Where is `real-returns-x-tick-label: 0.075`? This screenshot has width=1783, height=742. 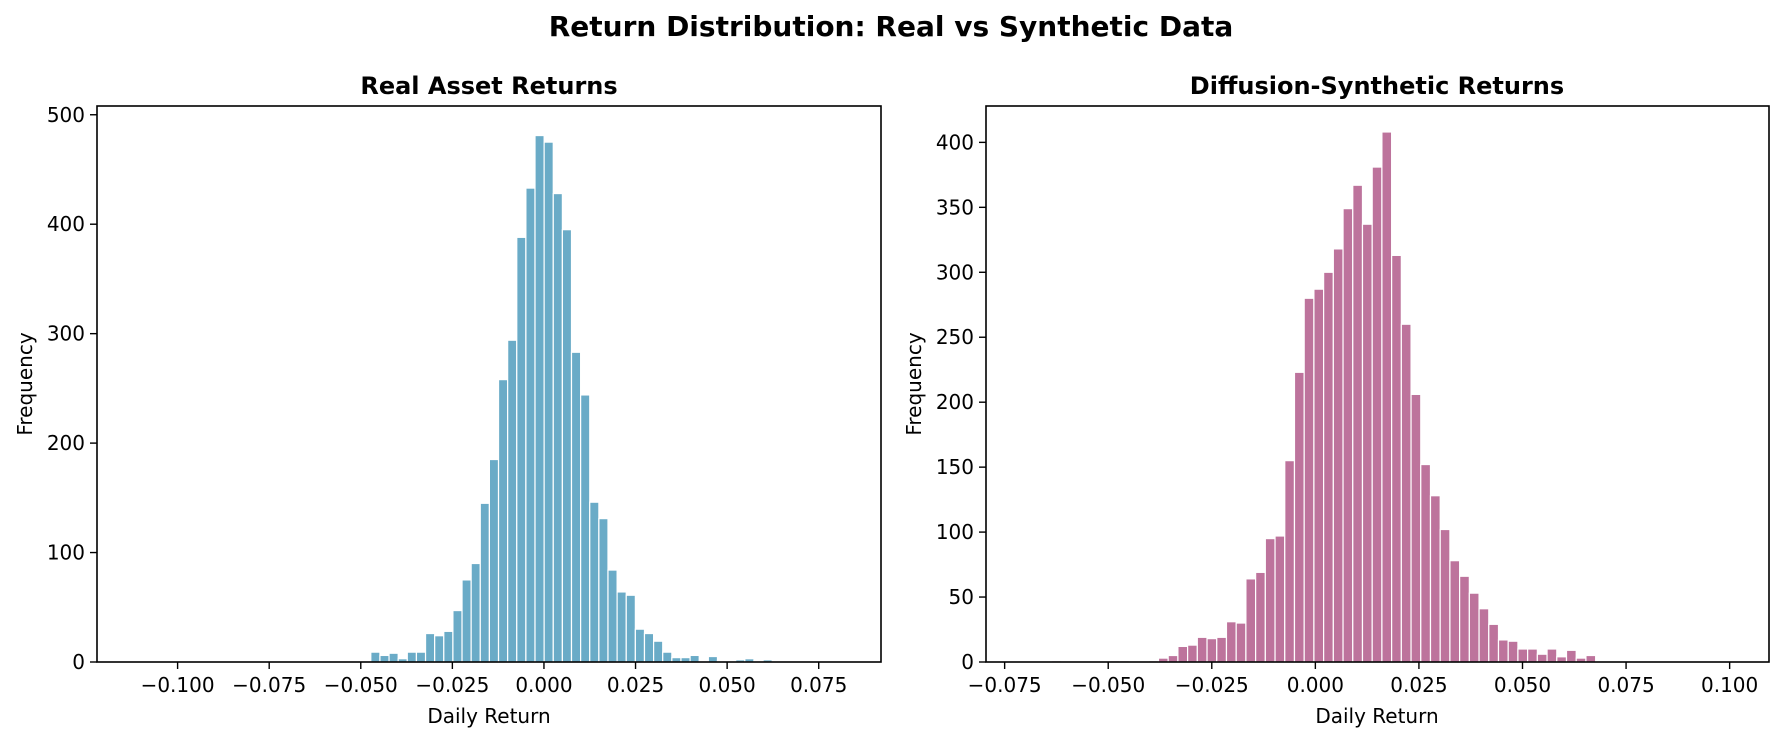
real-returns-x-tick-label: 0.075 is located at coordinates (818, 685).